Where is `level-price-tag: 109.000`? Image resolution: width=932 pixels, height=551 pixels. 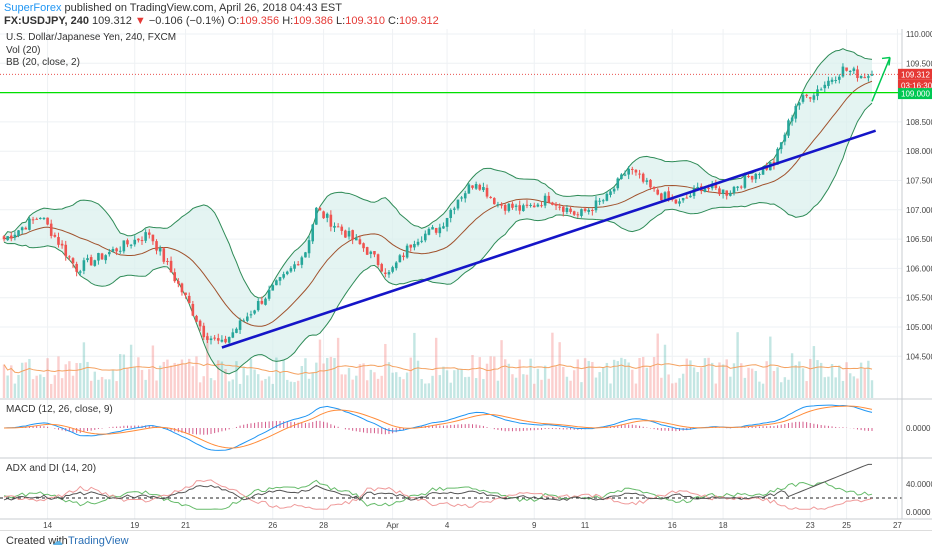
level-price-tag: 109.000 is located at coordinates (915, 94).